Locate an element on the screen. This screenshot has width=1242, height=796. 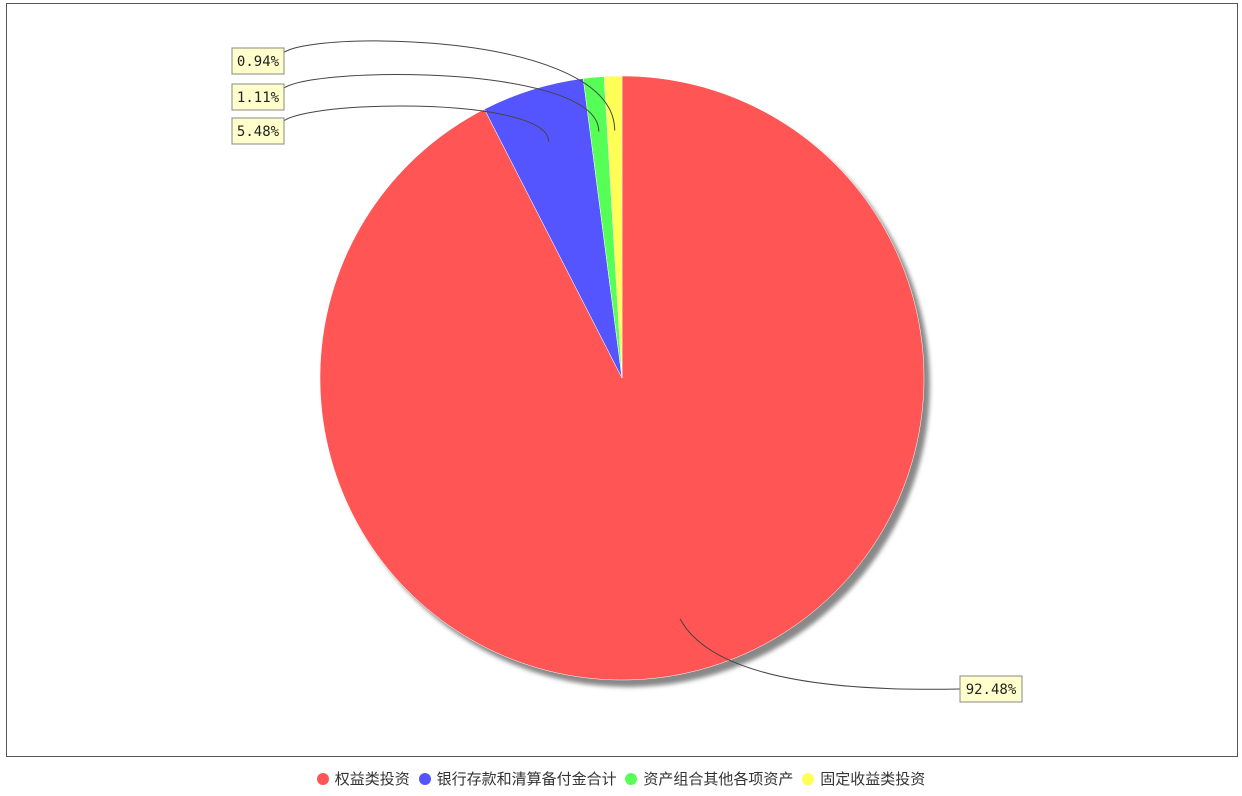
legend-label: 固定收益类投资 is located at coordinates (873, 779).